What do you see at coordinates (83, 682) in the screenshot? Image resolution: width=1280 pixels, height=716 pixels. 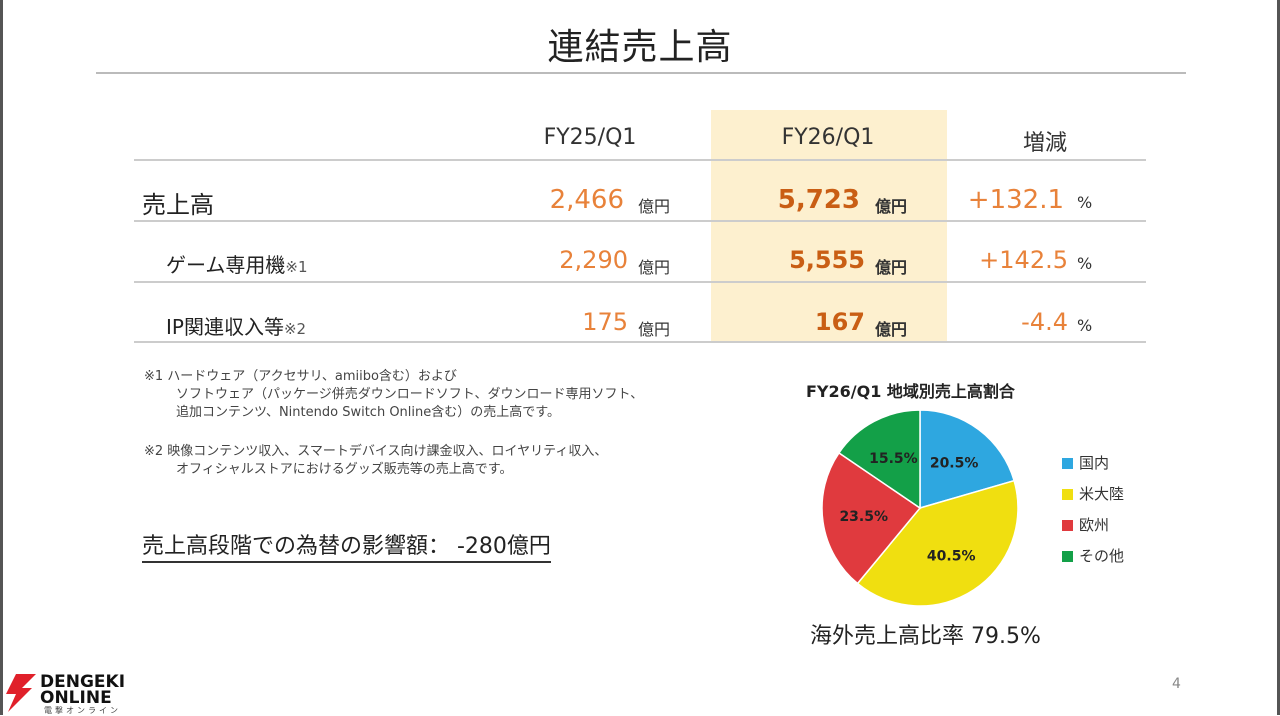 I see `logo-line-1: DENGEKI` at bounding box center [83, 682].